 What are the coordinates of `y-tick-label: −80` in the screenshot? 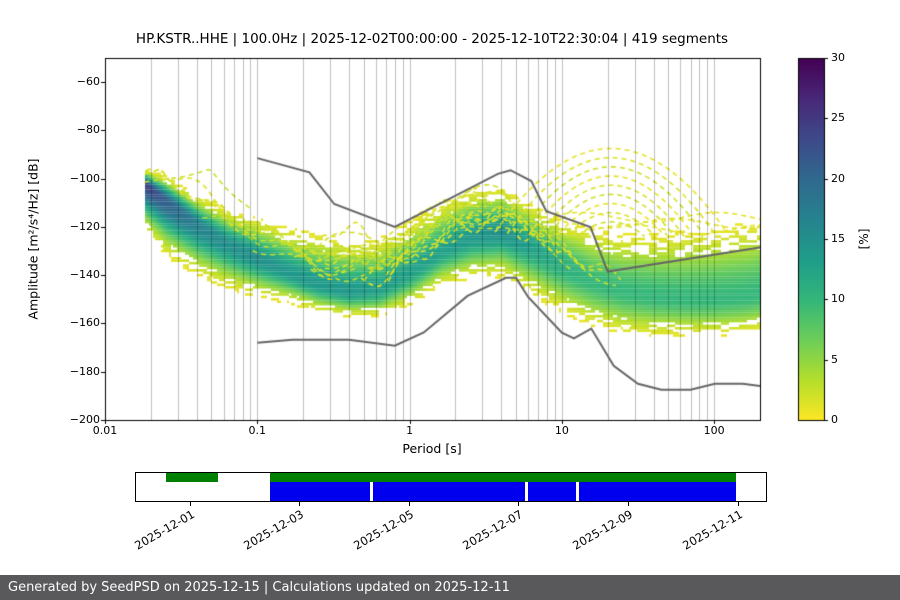 It's located at (88, 130).